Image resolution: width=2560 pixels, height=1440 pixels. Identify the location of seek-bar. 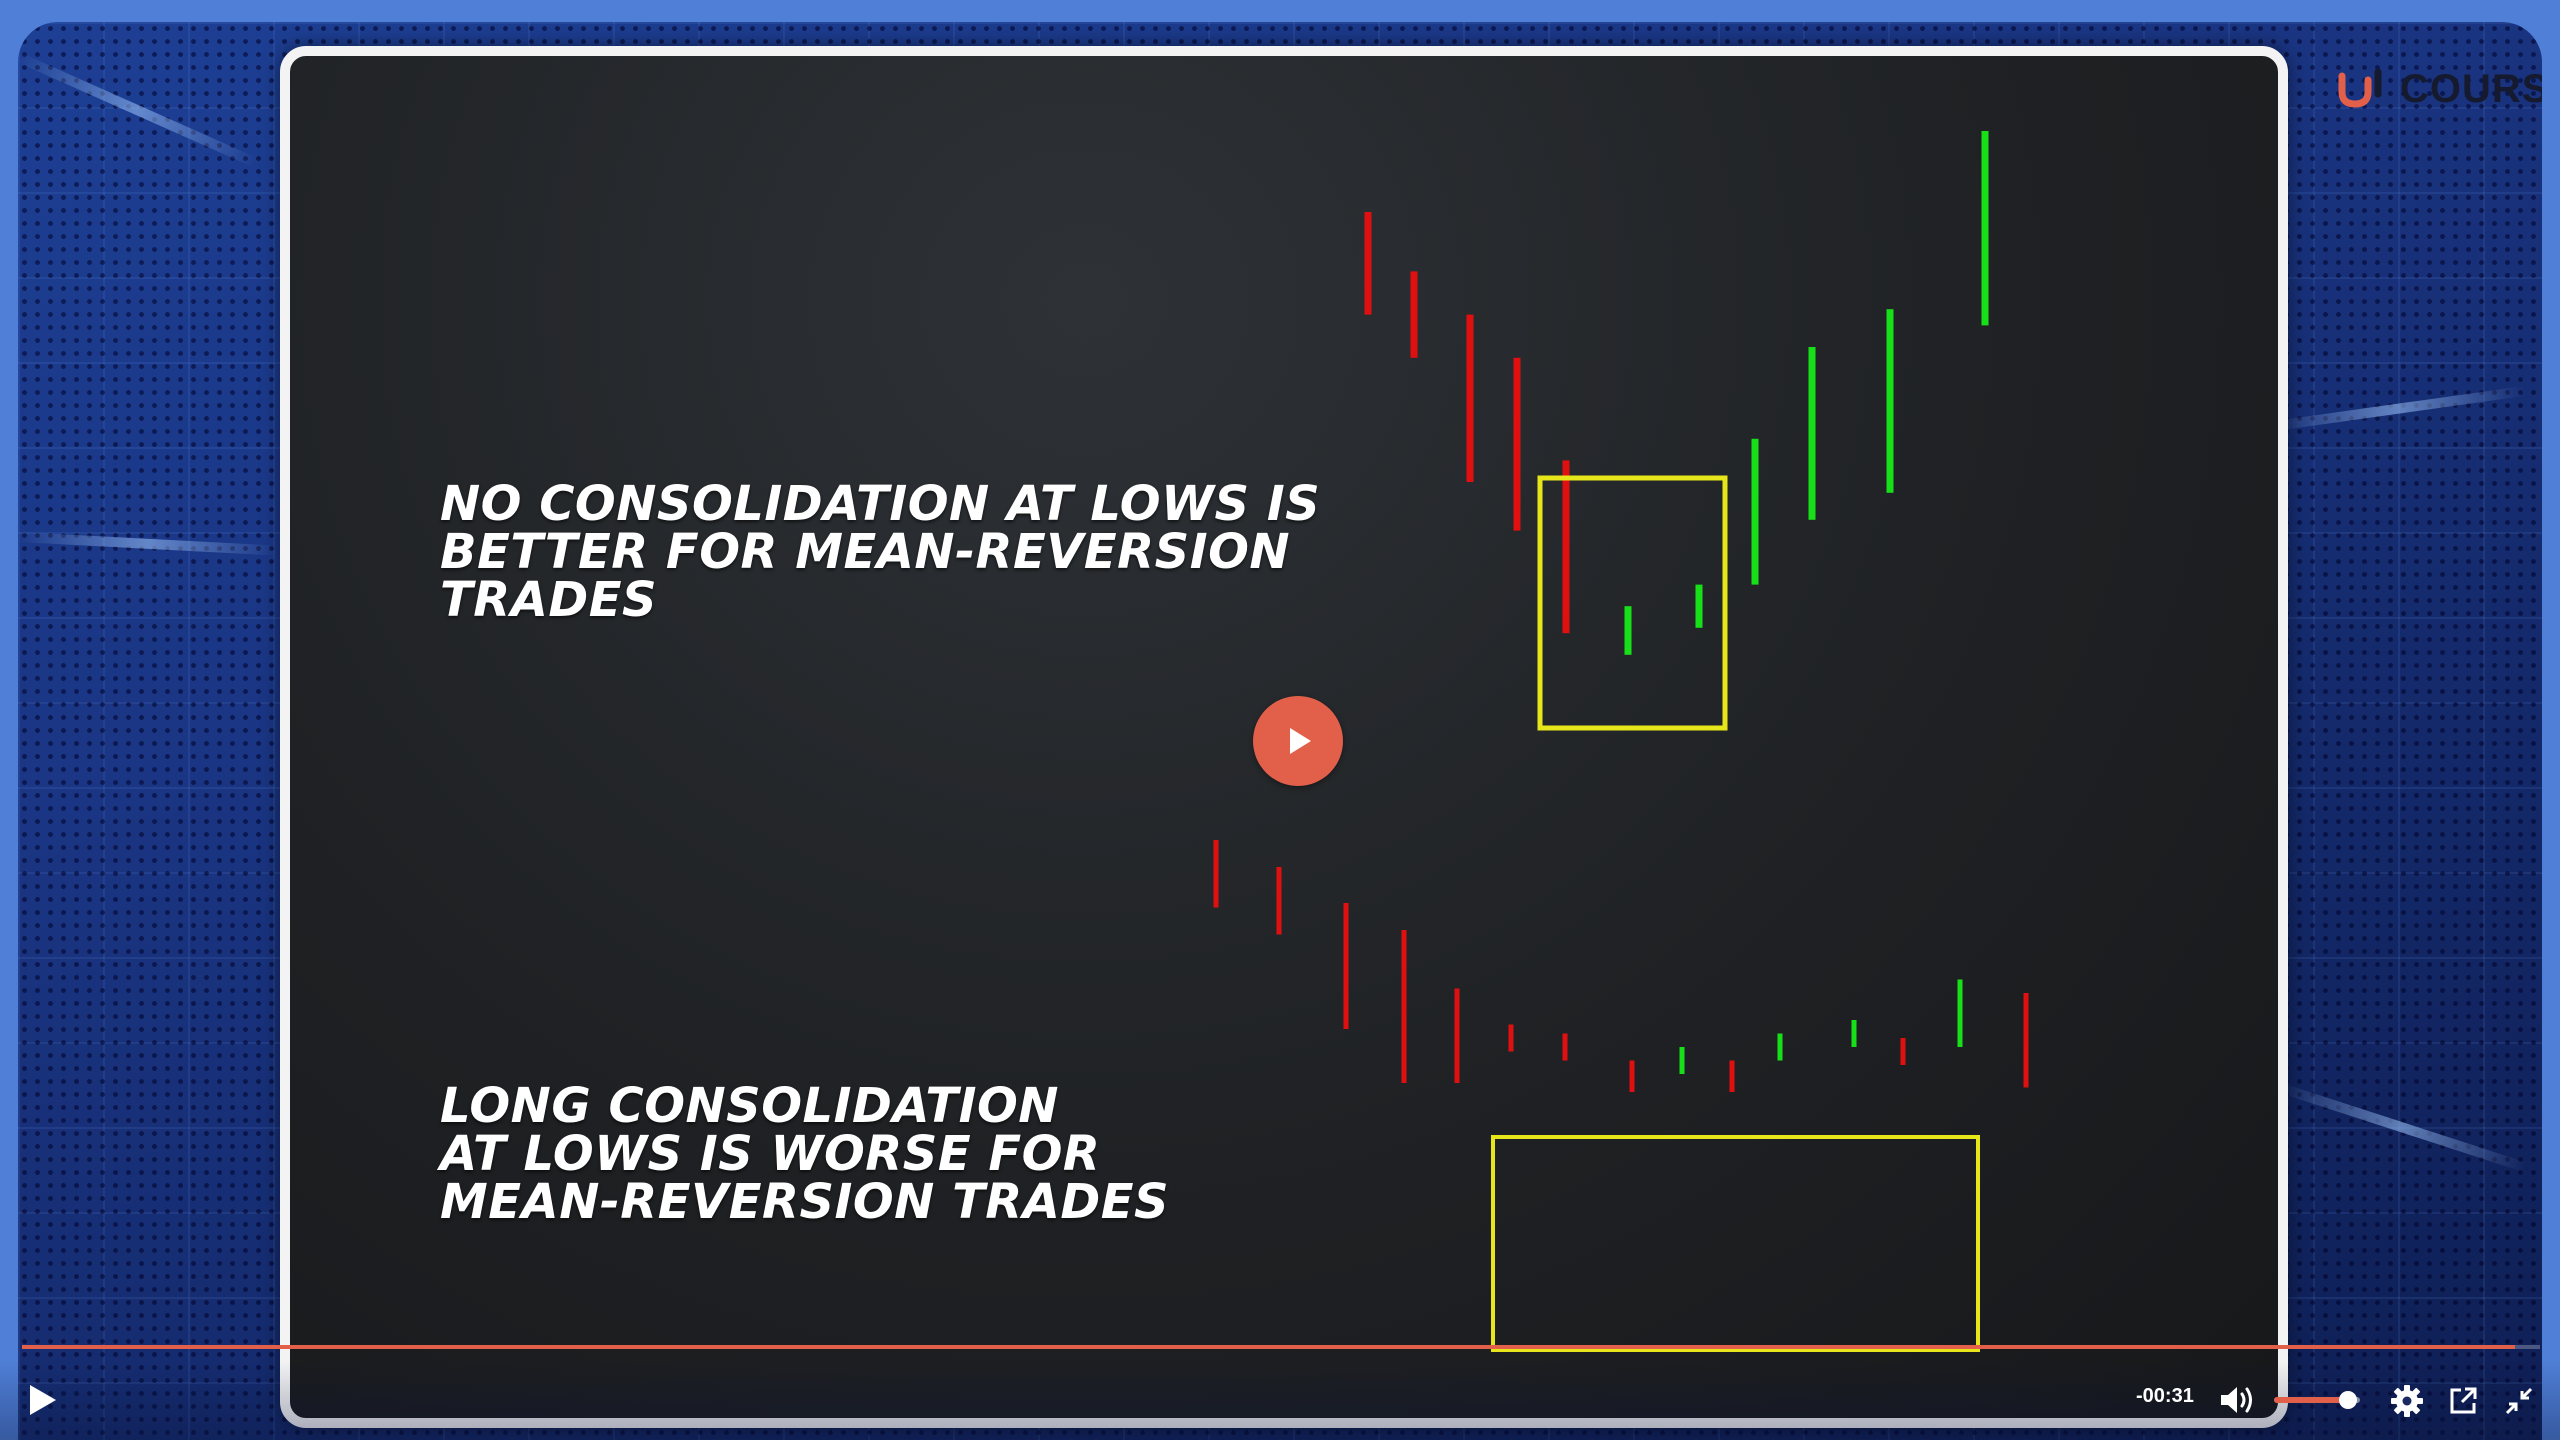
(1281, 1347).